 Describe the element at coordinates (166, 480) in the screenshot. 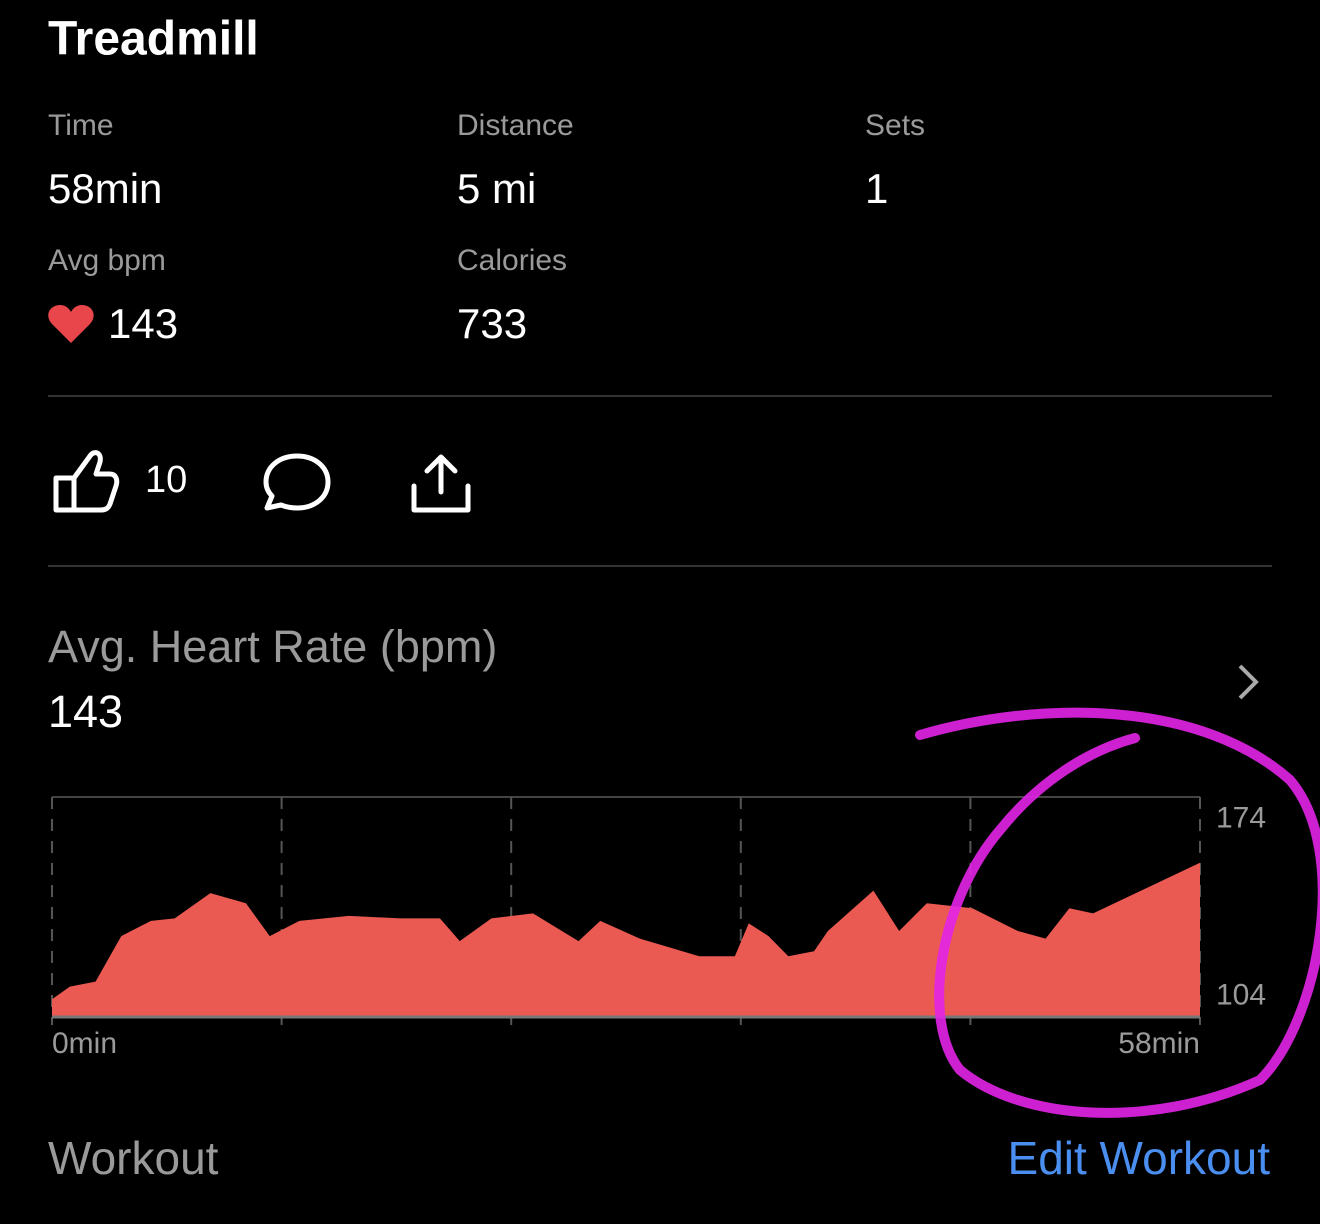

I see `like-count: 10` at that location.